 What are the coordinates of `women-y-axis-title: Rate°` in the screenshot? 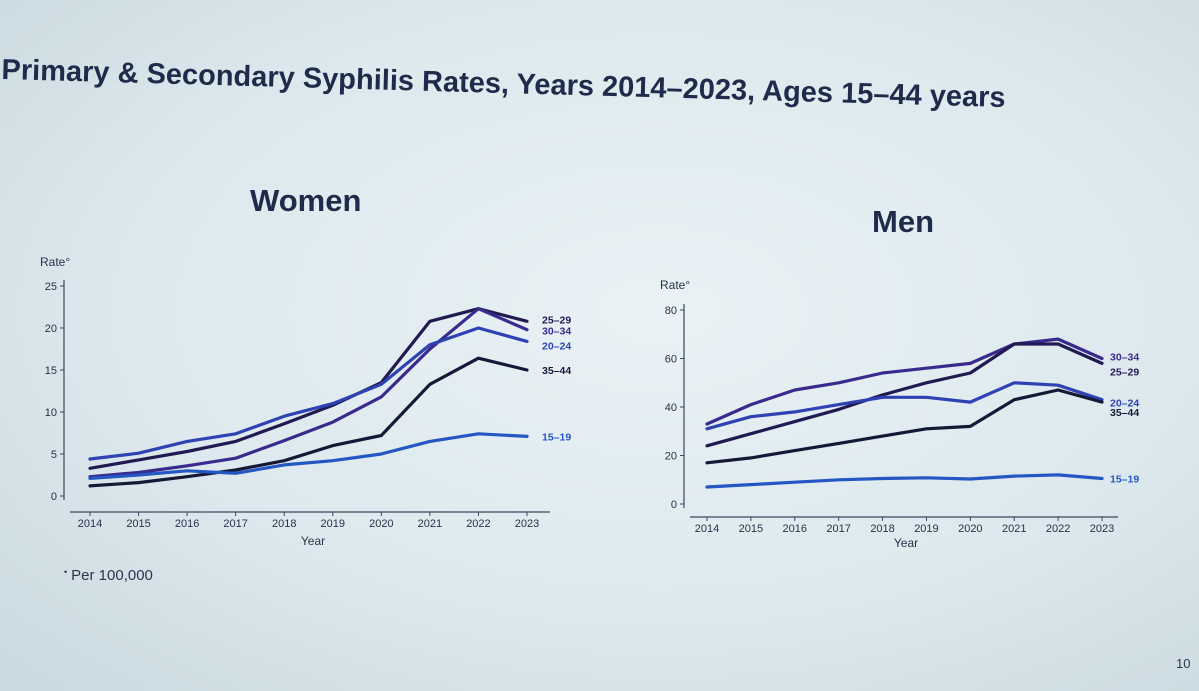 It's located at (55, 262).